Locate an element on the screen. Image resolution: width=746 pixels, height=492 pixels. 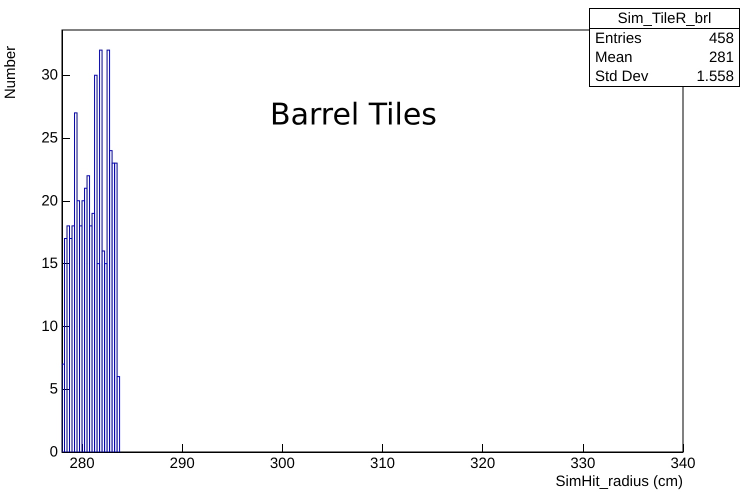
text: Sim_TileR_brl is located at coordinates (664, 19).